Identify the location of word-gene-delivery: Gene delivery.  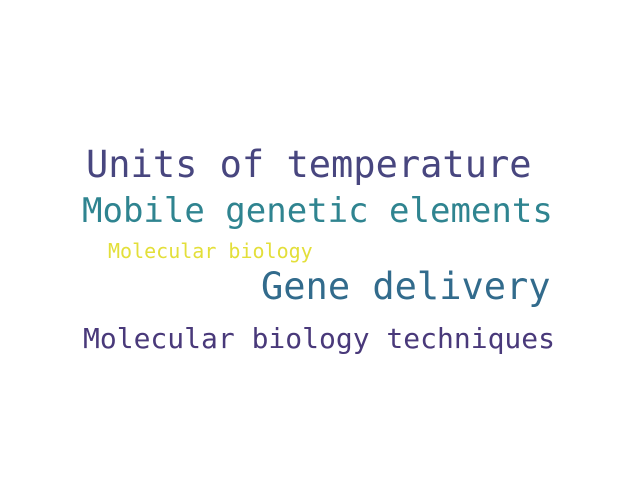
(406, 286).